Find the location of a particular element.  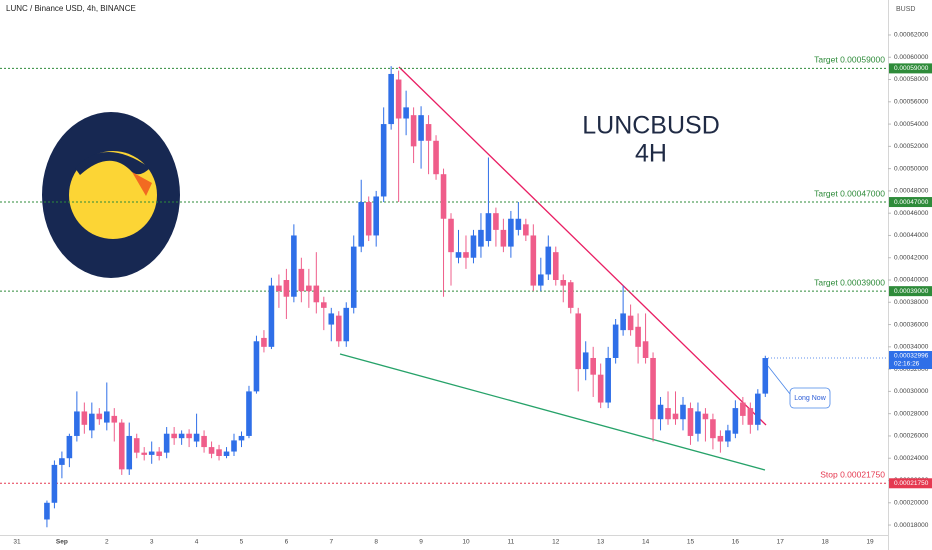

x-tick-label: 5 is located at coordinates (242, 542).